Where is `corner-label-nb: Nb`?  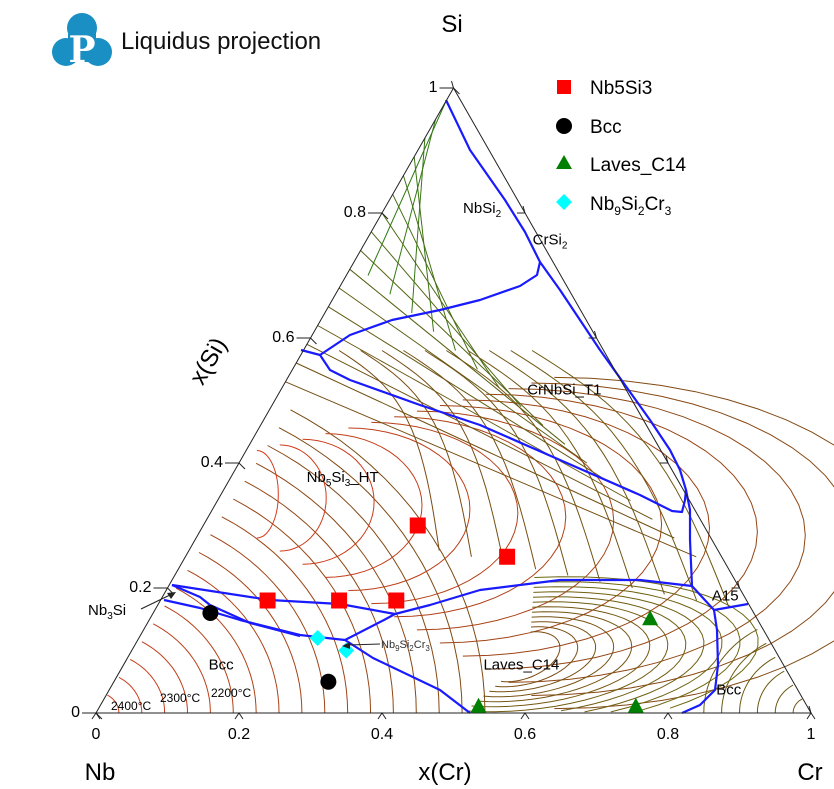 corner-label-nb: Nb is located at coordinates (100, 772).